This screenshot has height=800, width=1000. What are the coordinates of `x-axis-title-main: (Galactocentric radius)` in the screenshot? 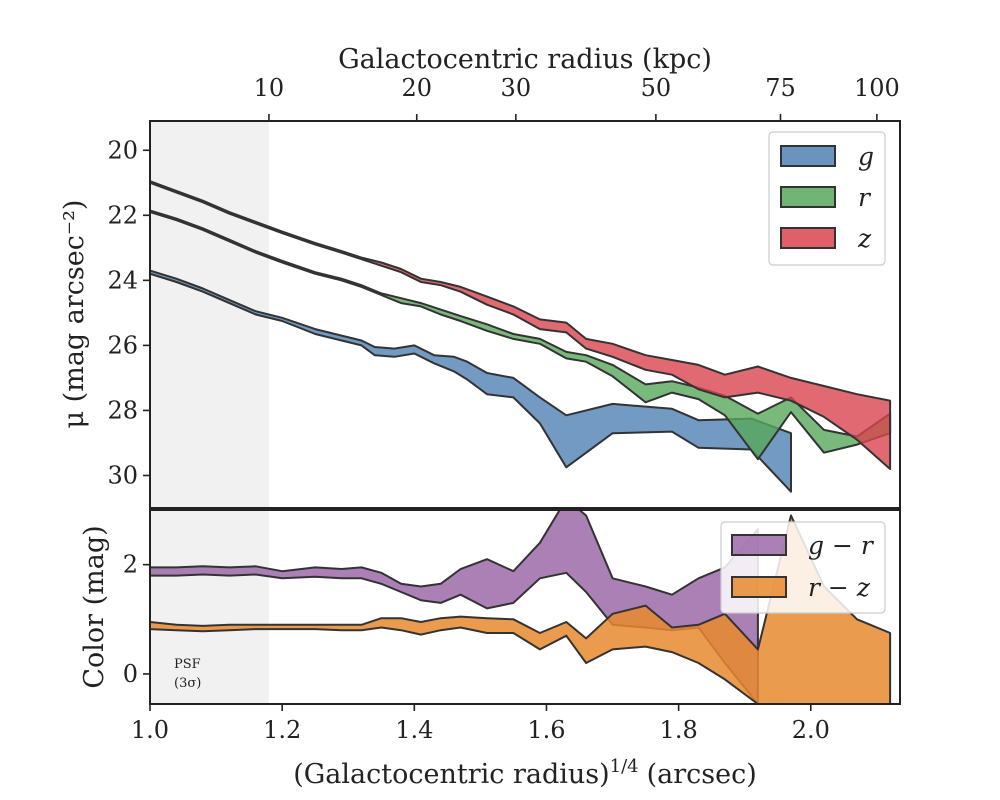 It's located at (451, 774).